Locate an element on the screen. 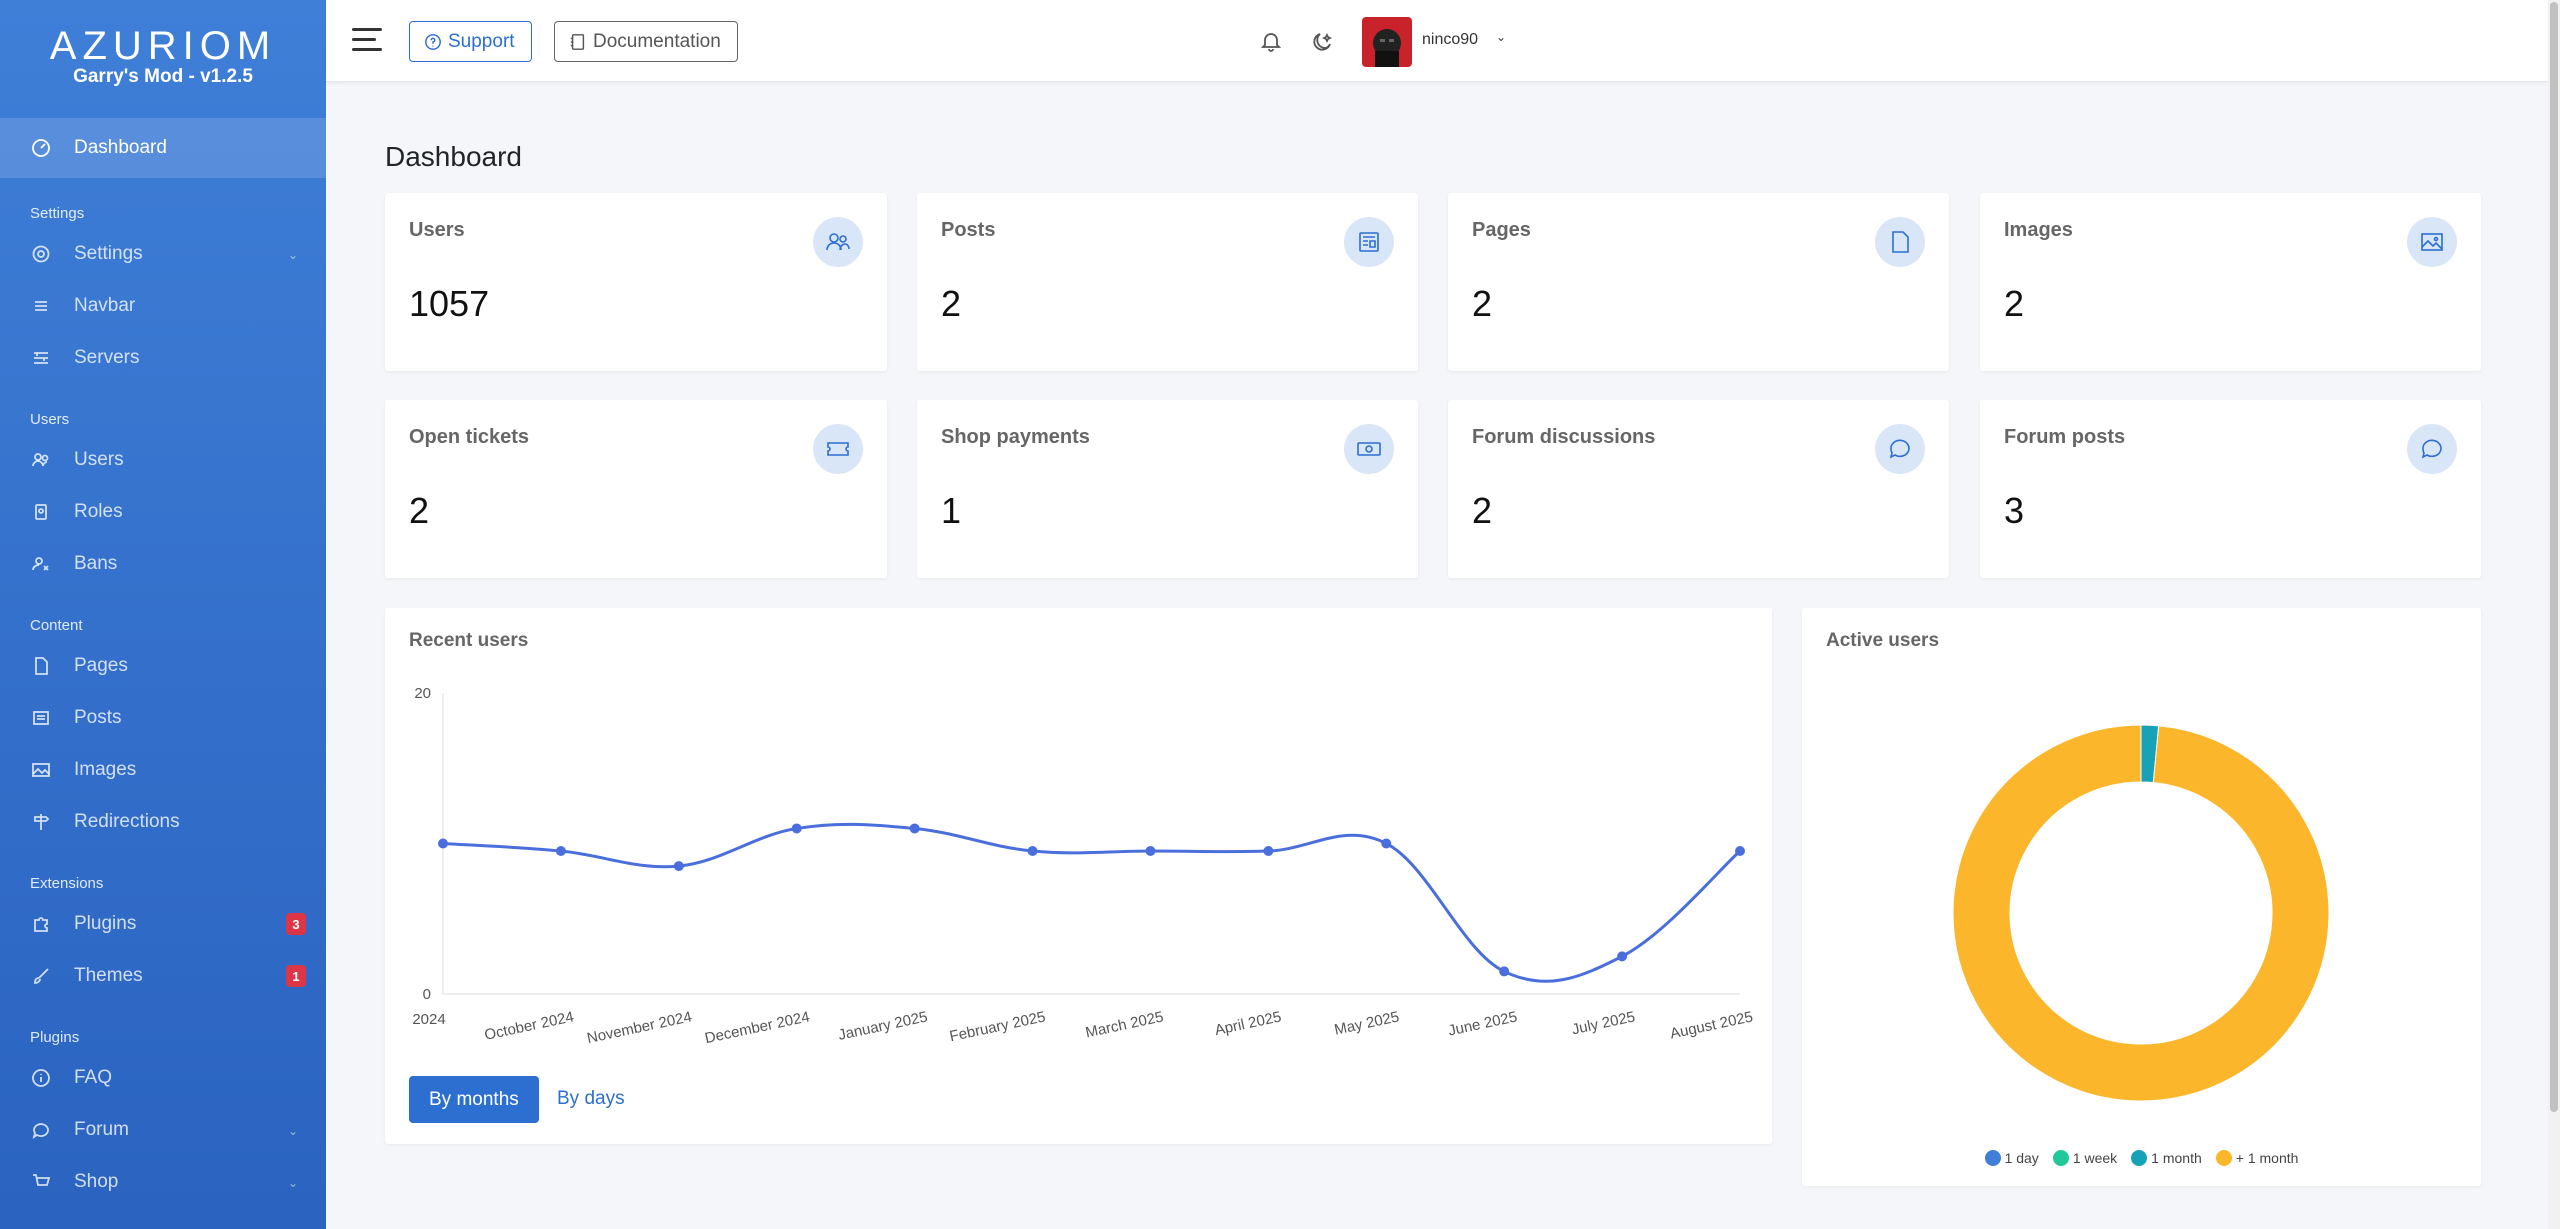 The width and height of the screenshot is (2560, 1229). recent-users-title: Recent users is located at coordinates (469, 640).